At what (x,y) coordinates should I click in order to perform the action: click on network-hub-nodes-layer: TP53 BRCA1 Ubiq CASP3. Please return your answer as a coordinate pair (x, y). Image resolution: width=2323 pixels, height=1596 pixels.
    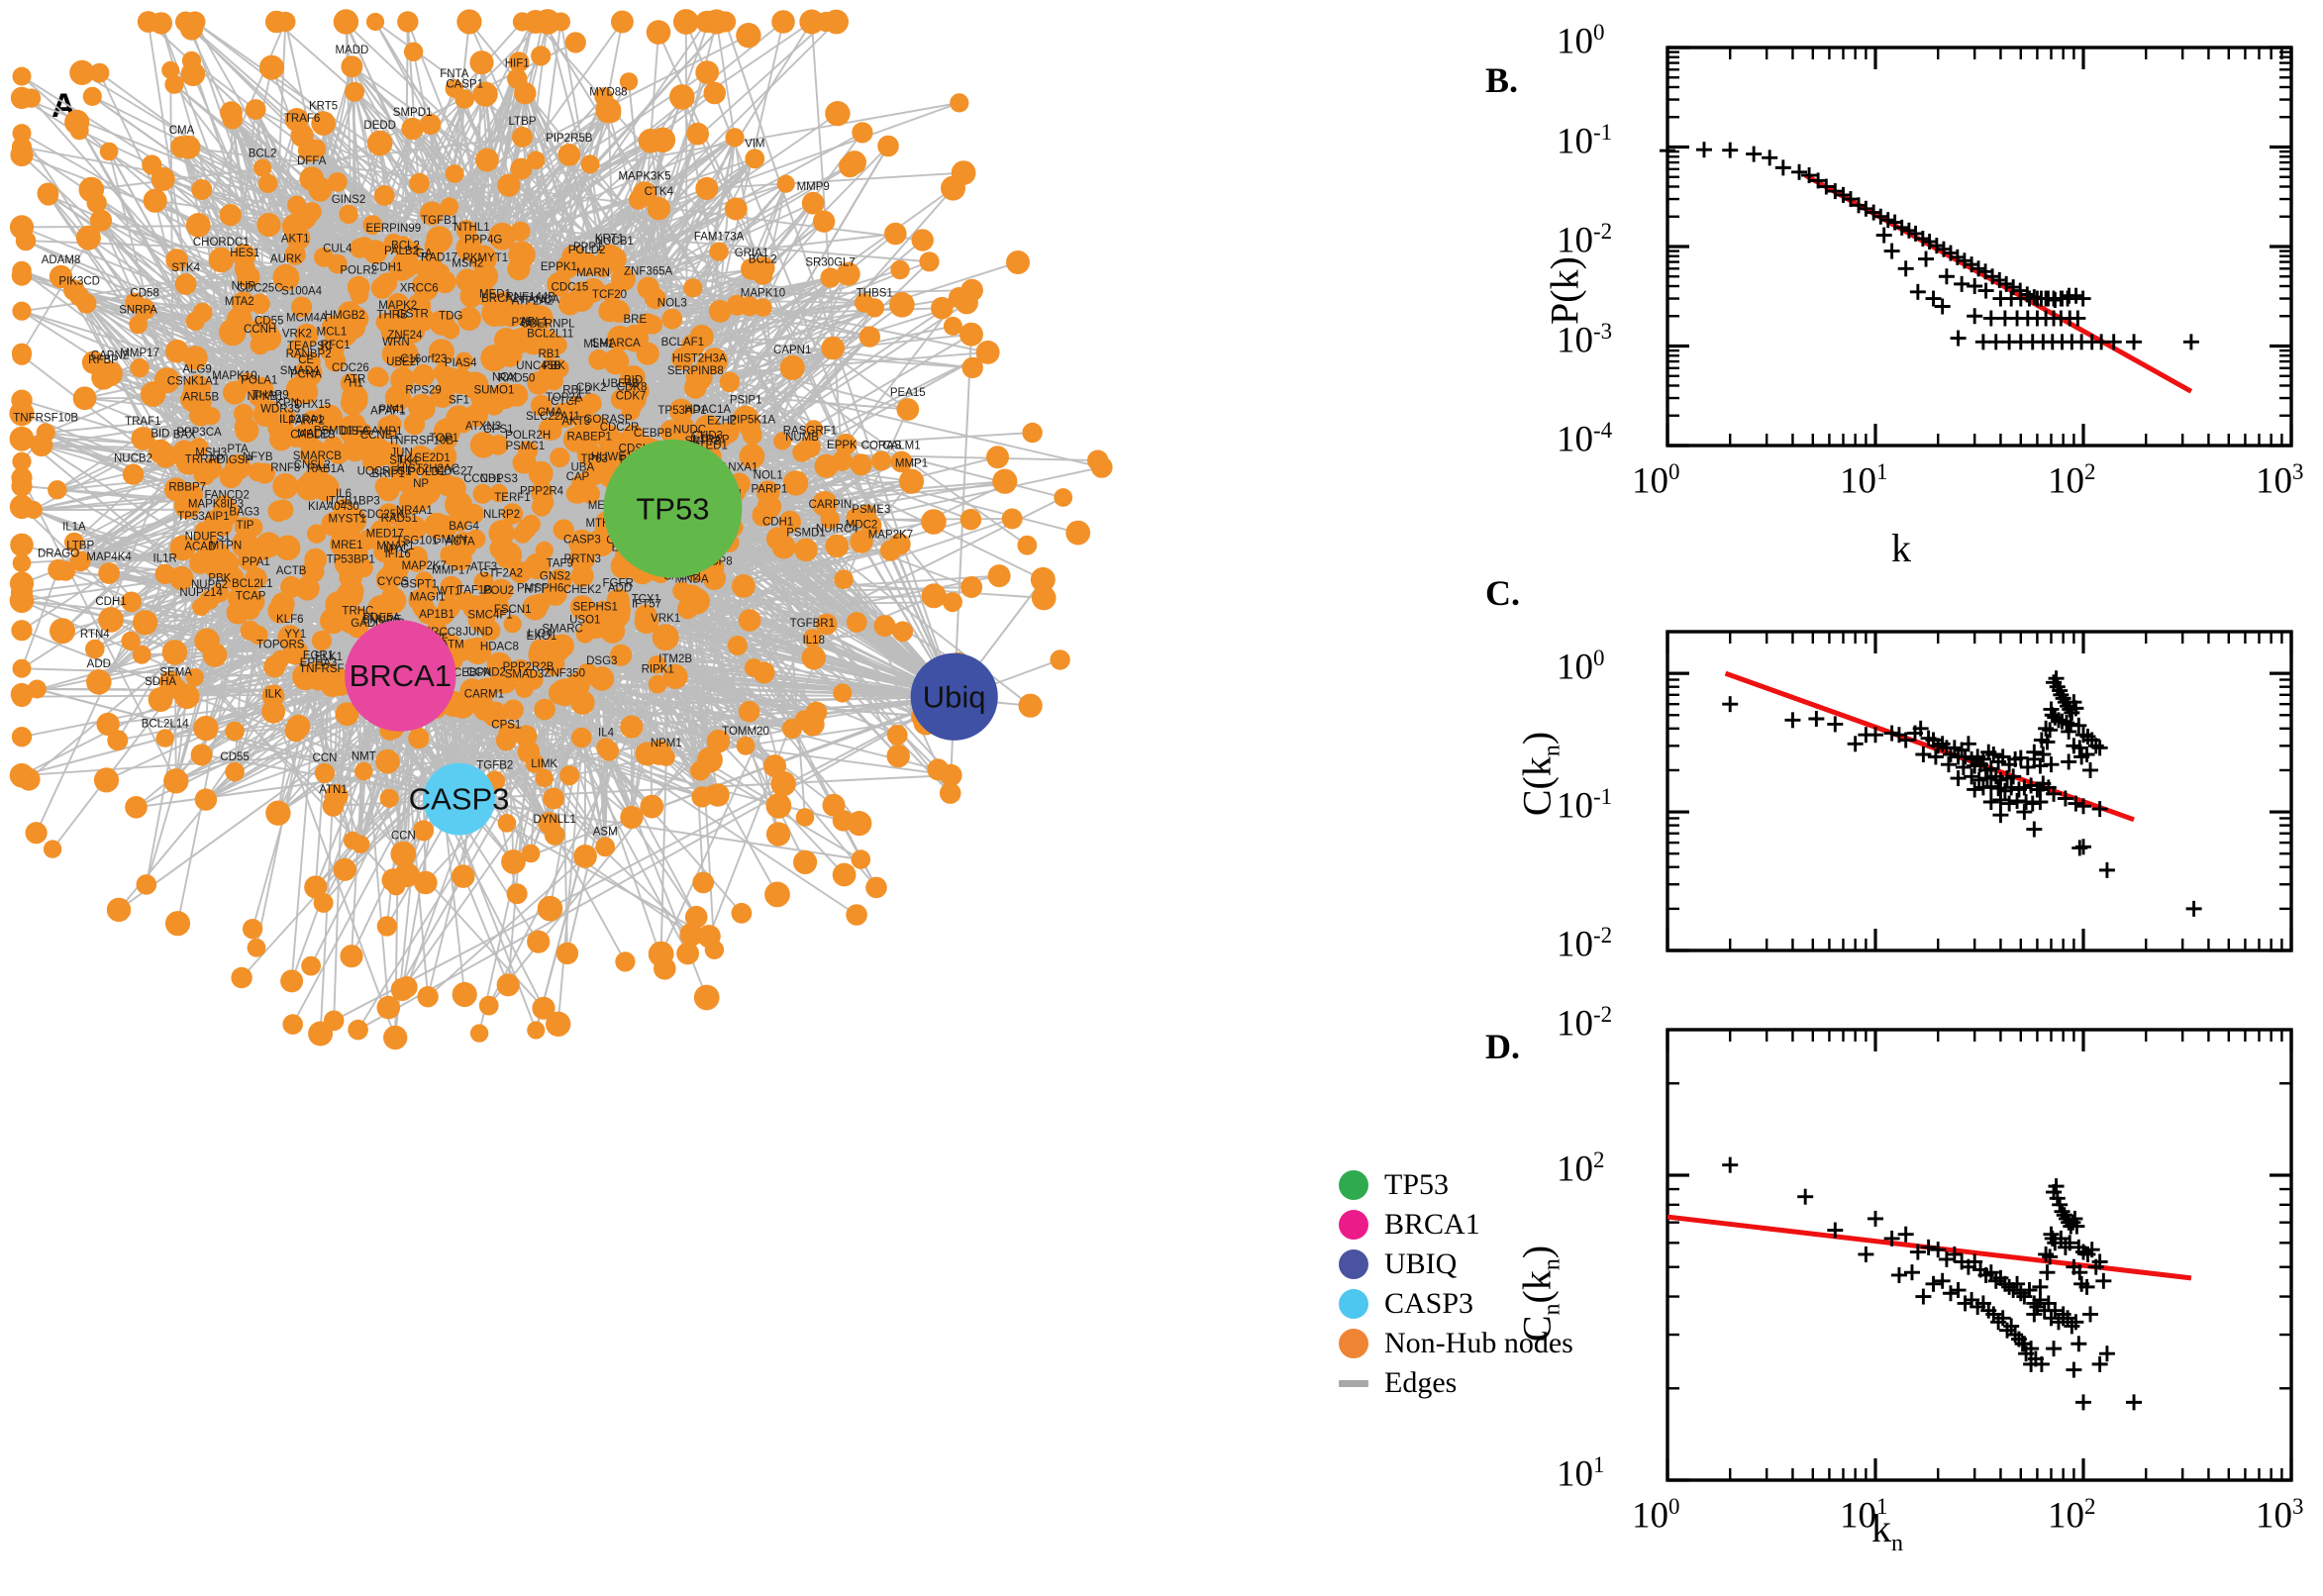
    Looking at the image, I should click on (671, 637).